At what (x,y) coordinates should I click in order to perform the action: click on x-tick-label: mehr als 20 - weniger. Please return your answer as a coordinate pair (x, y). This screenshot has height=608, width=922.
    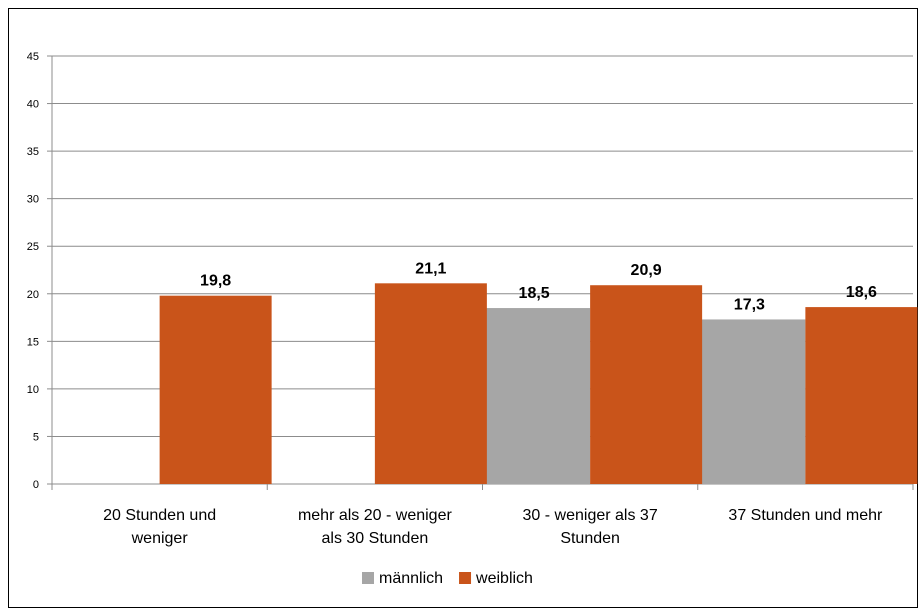
    Looking at the image, I should click on (375, 515).